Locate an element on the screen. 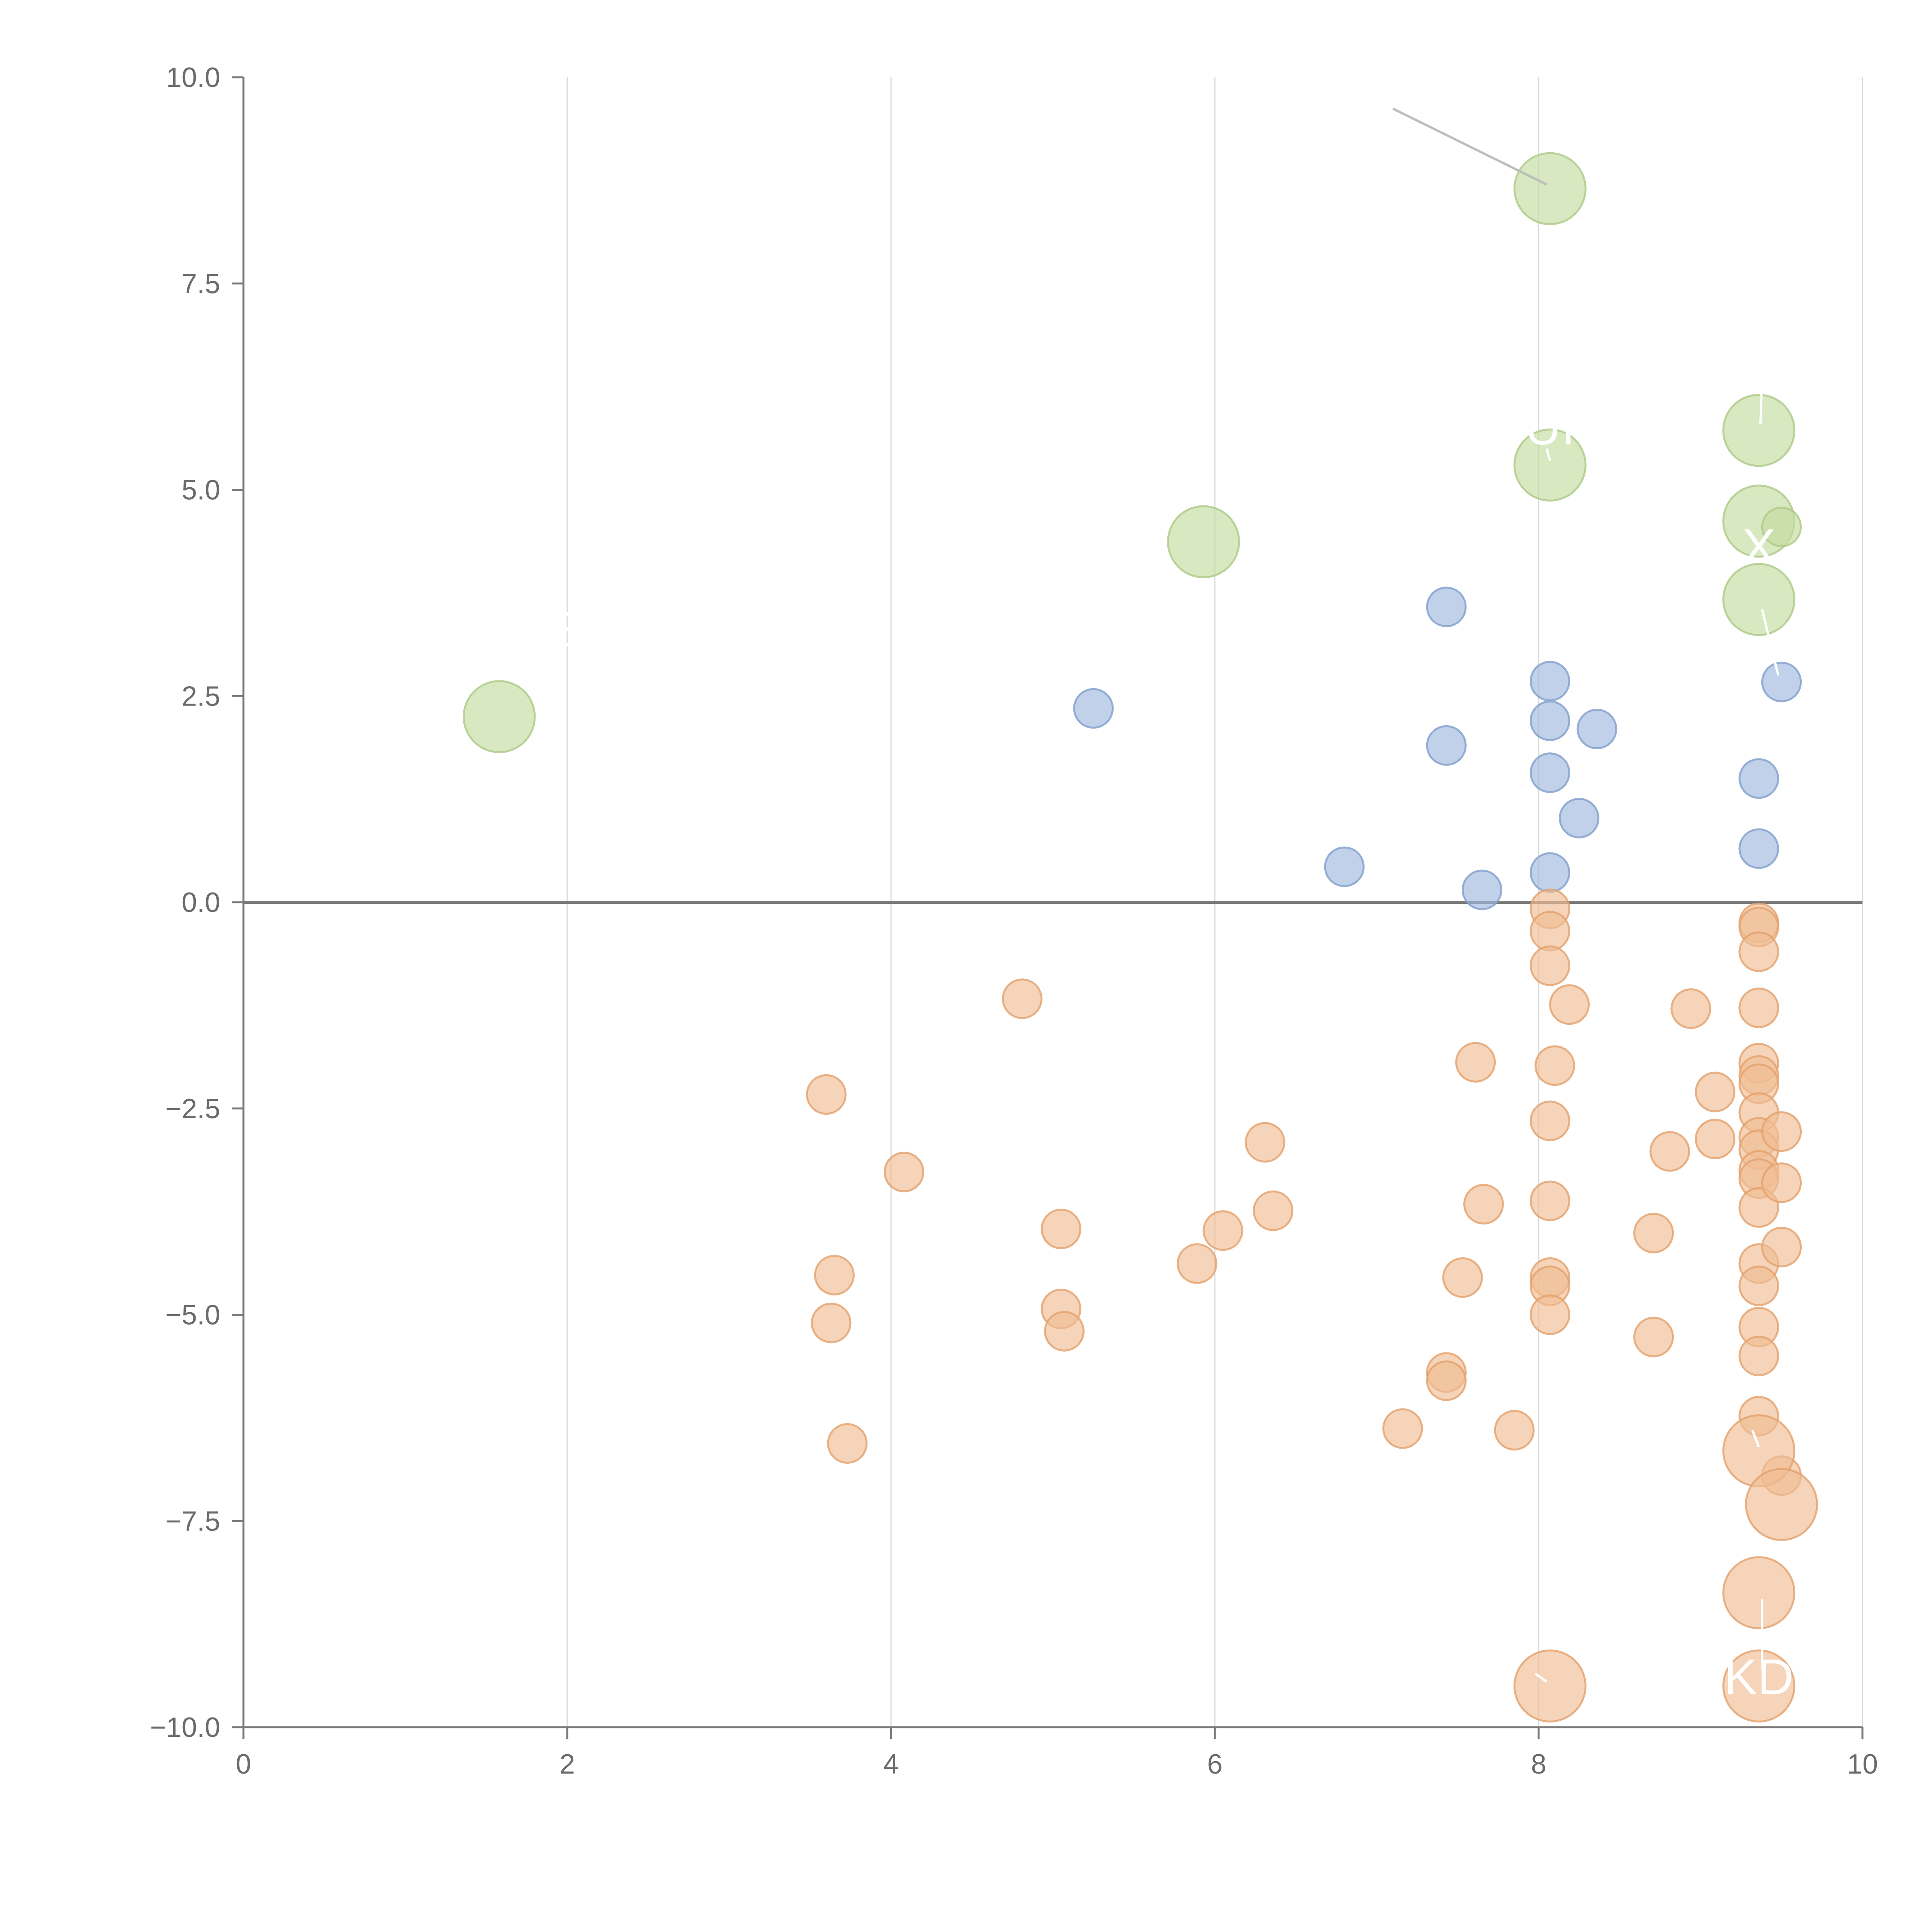 The width and height of the screenshot is (1932, 1932). y-tick-label: 7.5 is located at coordinates (201, 284).